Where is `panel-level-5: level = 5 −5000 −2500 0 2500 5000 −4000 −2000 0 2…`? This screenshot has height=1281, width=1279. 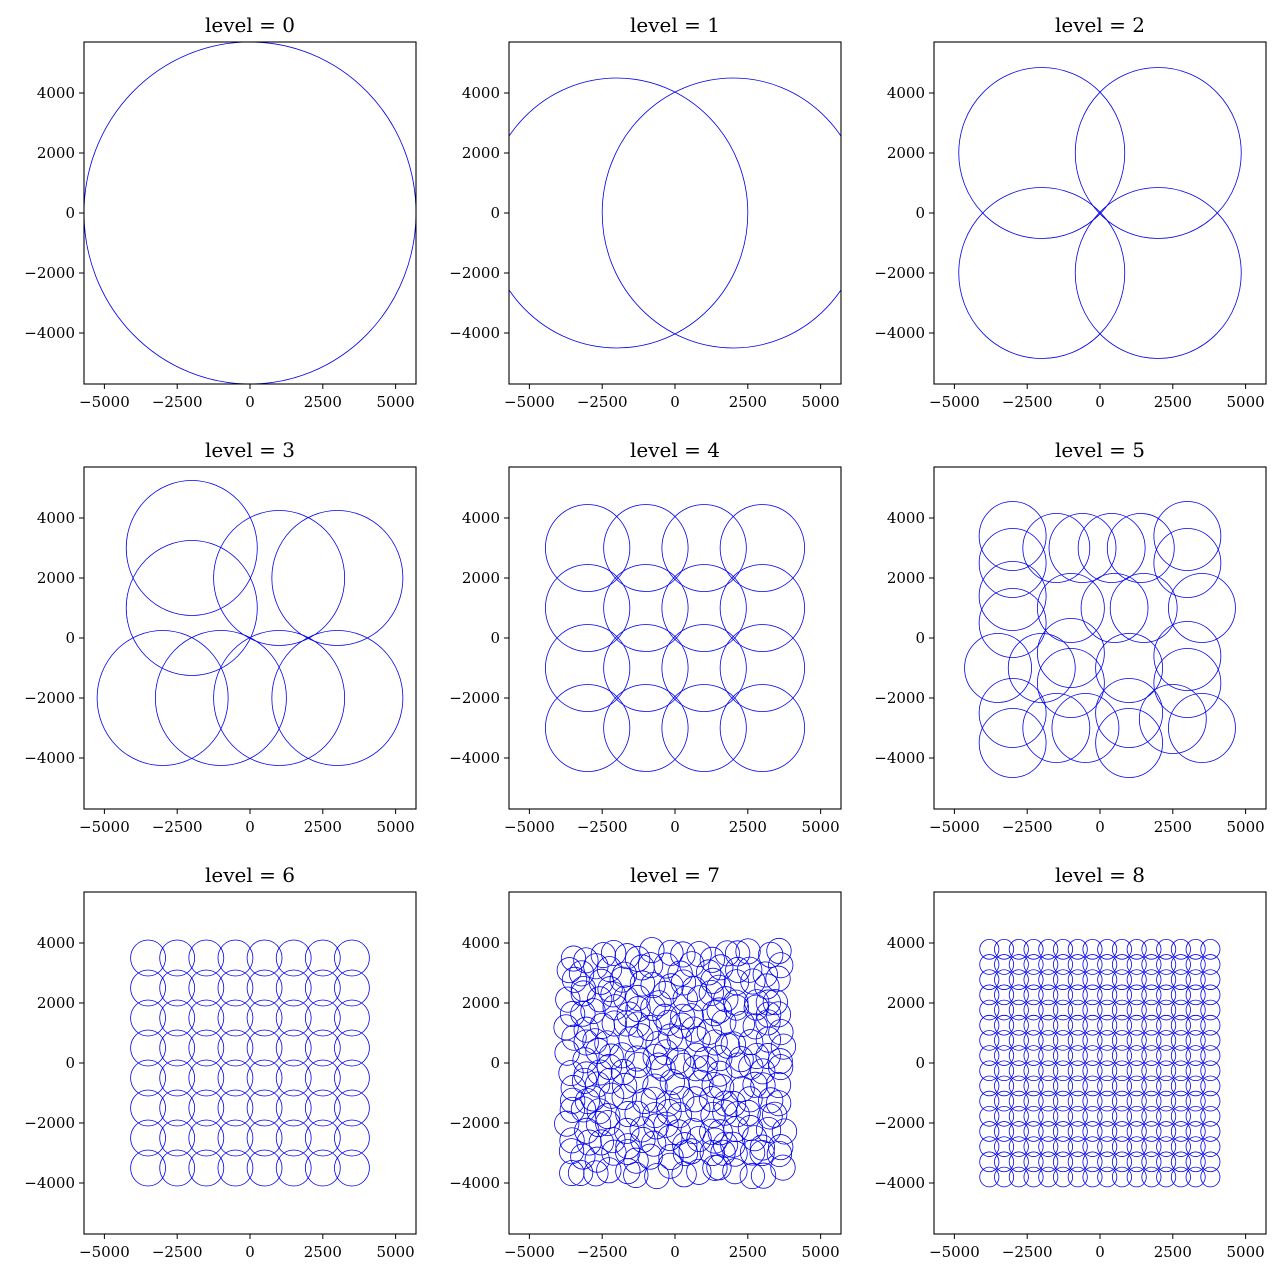
panel-level-5: level = 5 −5000 −2500 0 2500 5000 −4000 −2000 0 2… is located at coordinates (1070, 637).